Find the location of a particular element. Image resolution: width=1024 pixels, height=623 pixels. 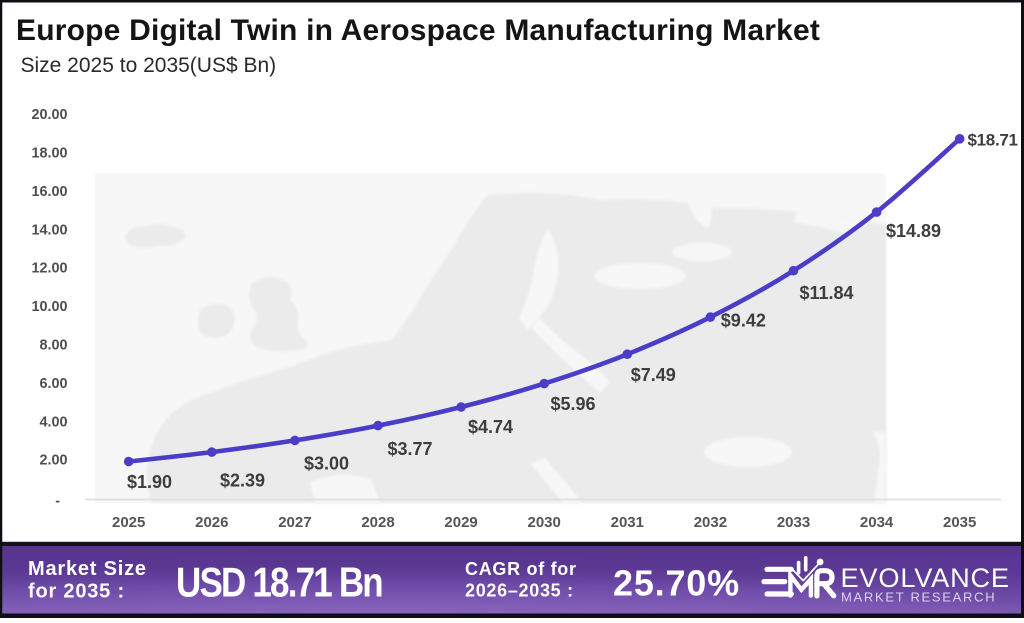

svg-text: $9.42 is located at coordinates (743, 320).